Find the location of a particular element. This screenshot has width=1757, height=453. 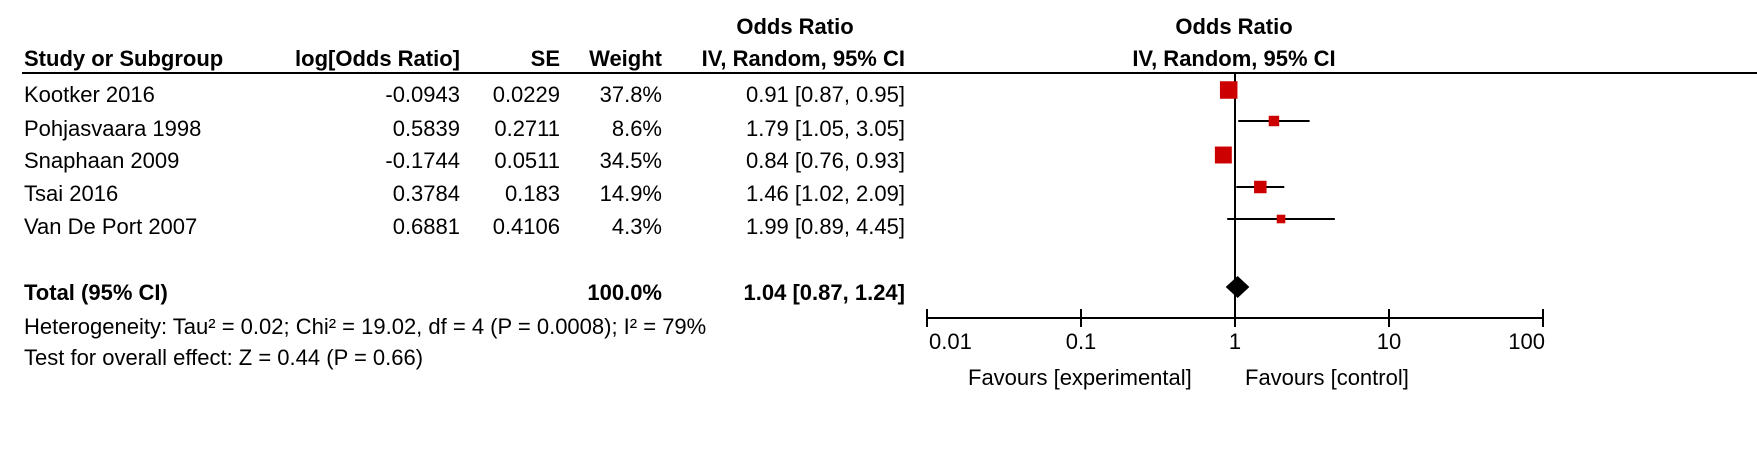

study-name: Kootker 2016 is located at coordinates (89, 94).